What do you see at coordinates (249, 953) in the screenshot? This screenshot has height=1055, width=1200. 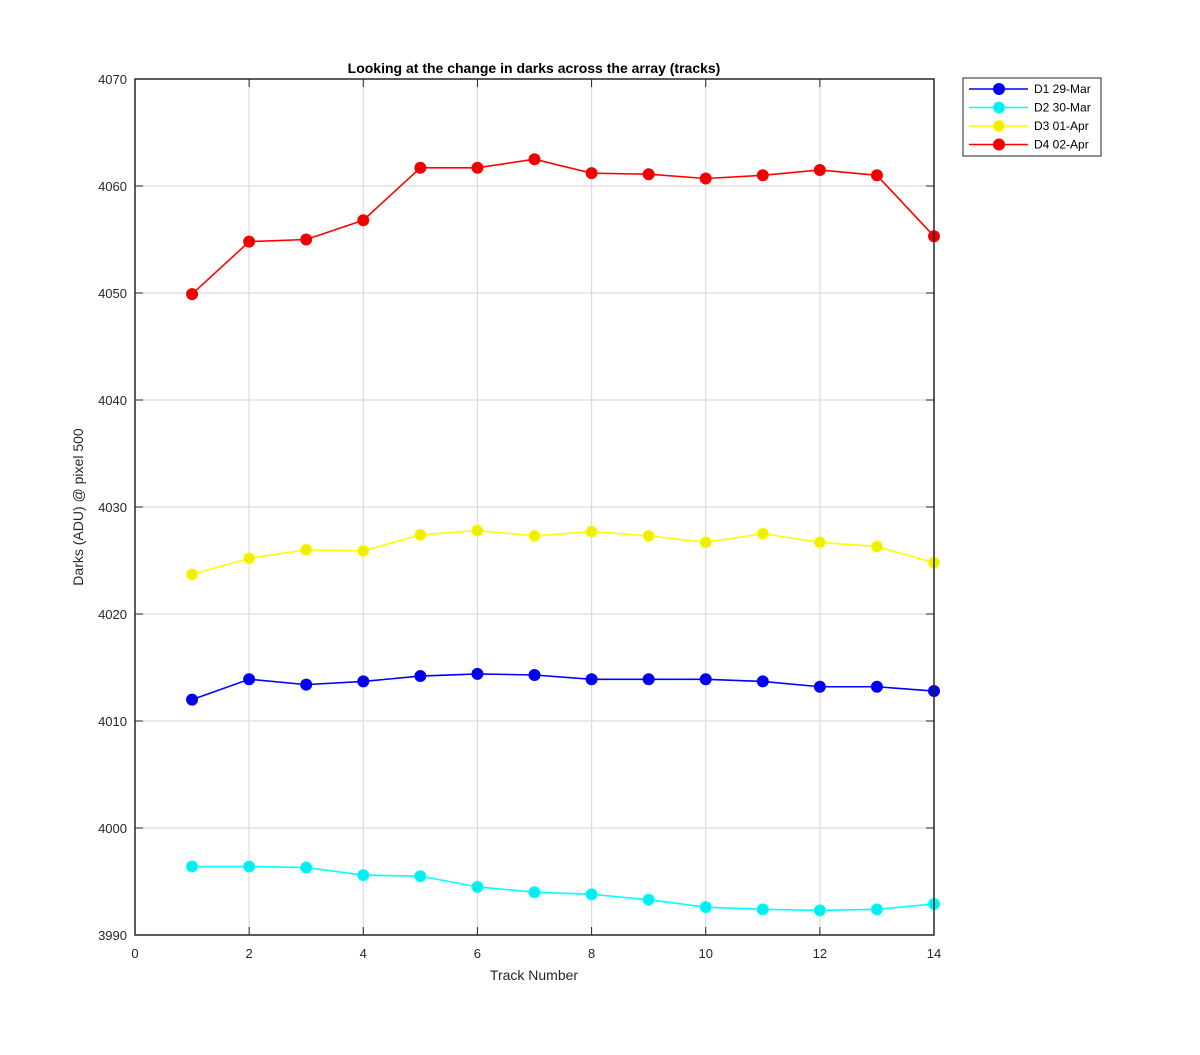 I see `x-tick-label: 2` at bounding box center [249, 953].